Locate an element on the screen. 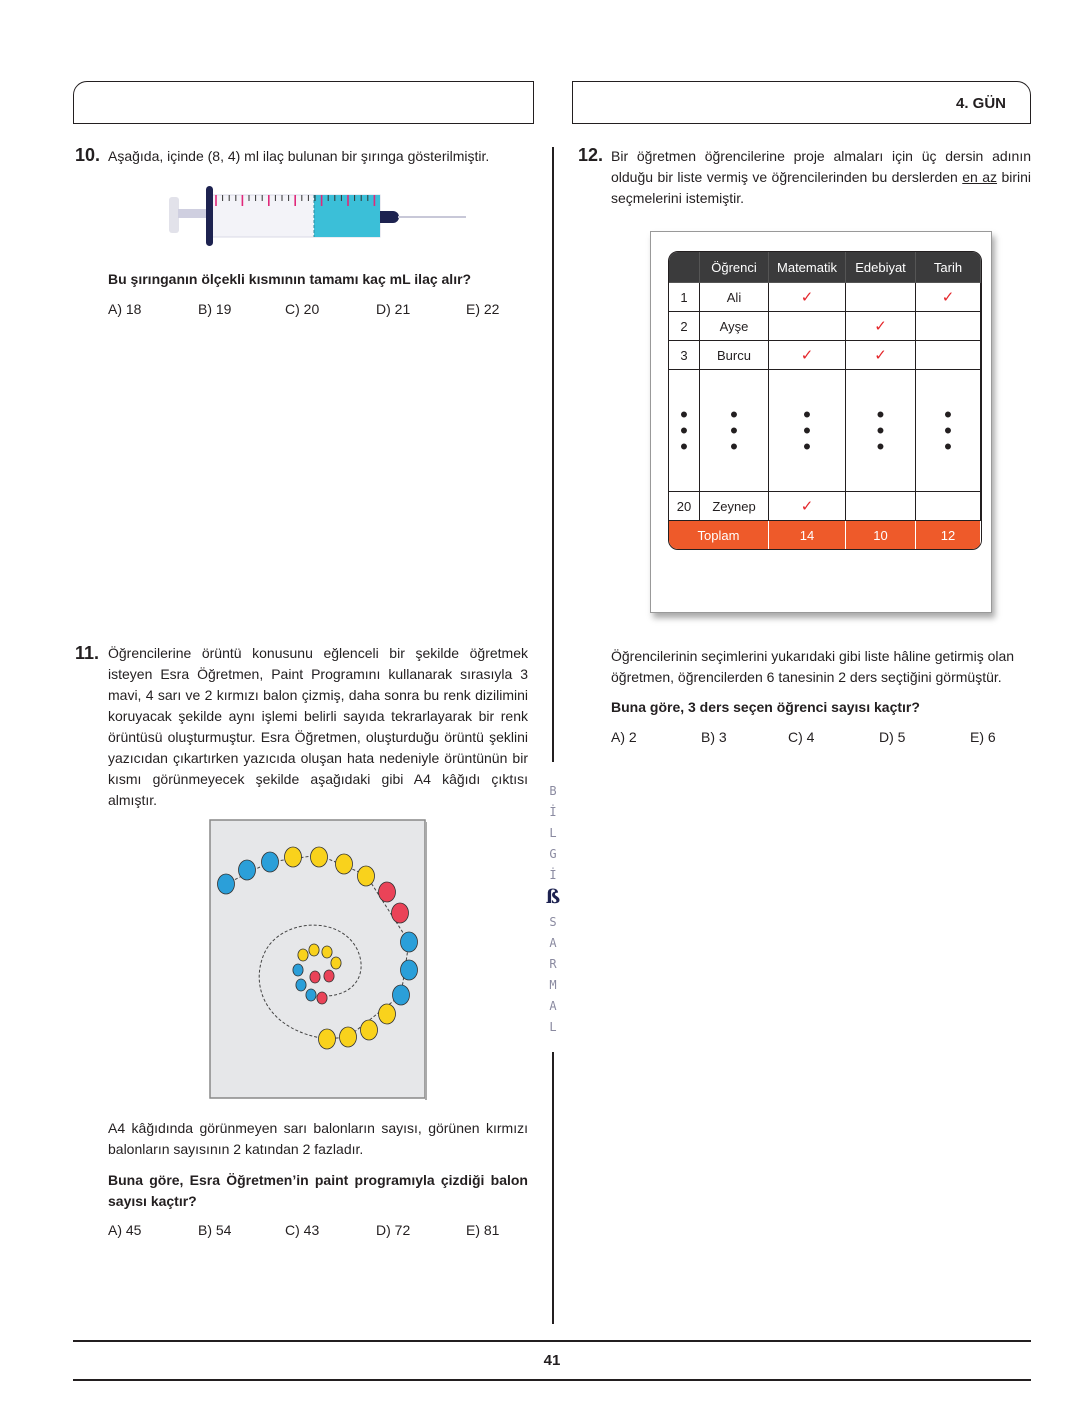  table-cell: Ali is located at coordinates (734, 297).